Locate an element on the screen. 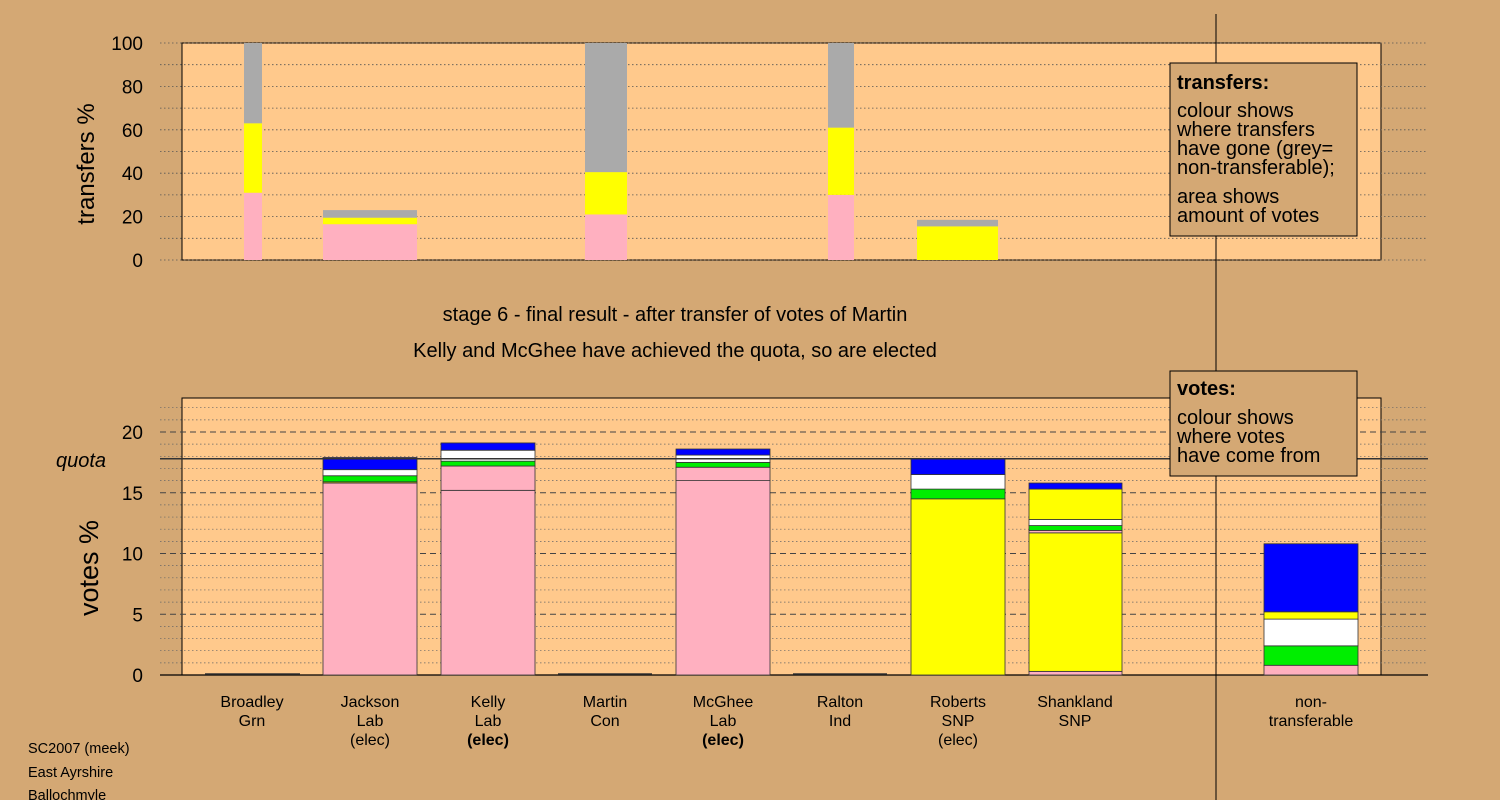 The image size is (1500, 800). transfers-legend-title: transfers: is located at coordinates (1223, 83).